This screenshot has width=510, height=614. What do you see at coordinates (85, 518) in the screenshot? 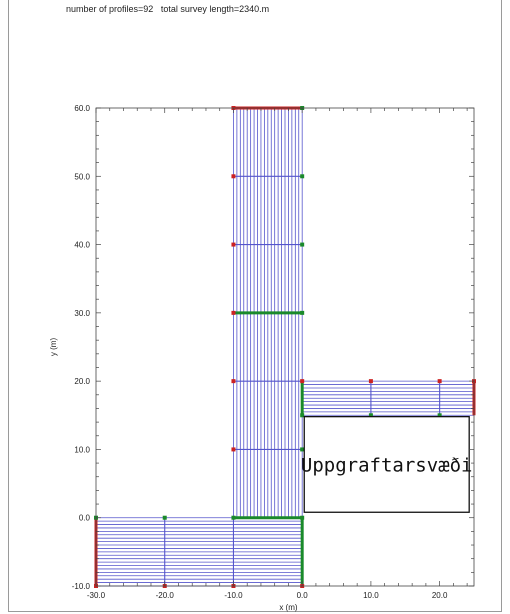
I see `y-tick-label: 0.0` at bounding box center [85, 518].